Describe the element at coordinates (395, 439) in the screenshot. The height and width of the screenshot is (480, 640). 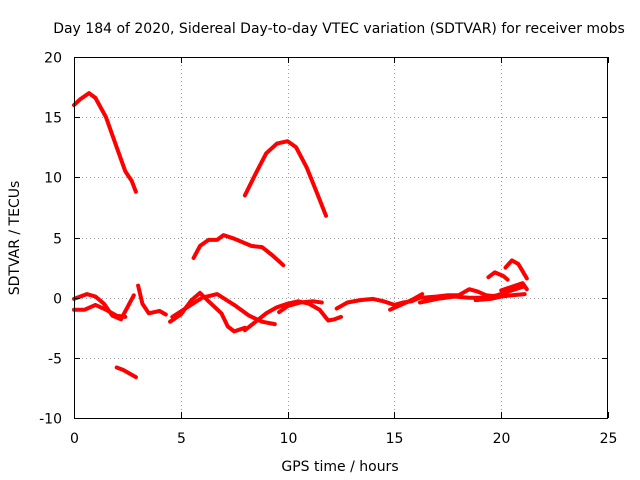
I see `x-tick-label: 15` at that location.